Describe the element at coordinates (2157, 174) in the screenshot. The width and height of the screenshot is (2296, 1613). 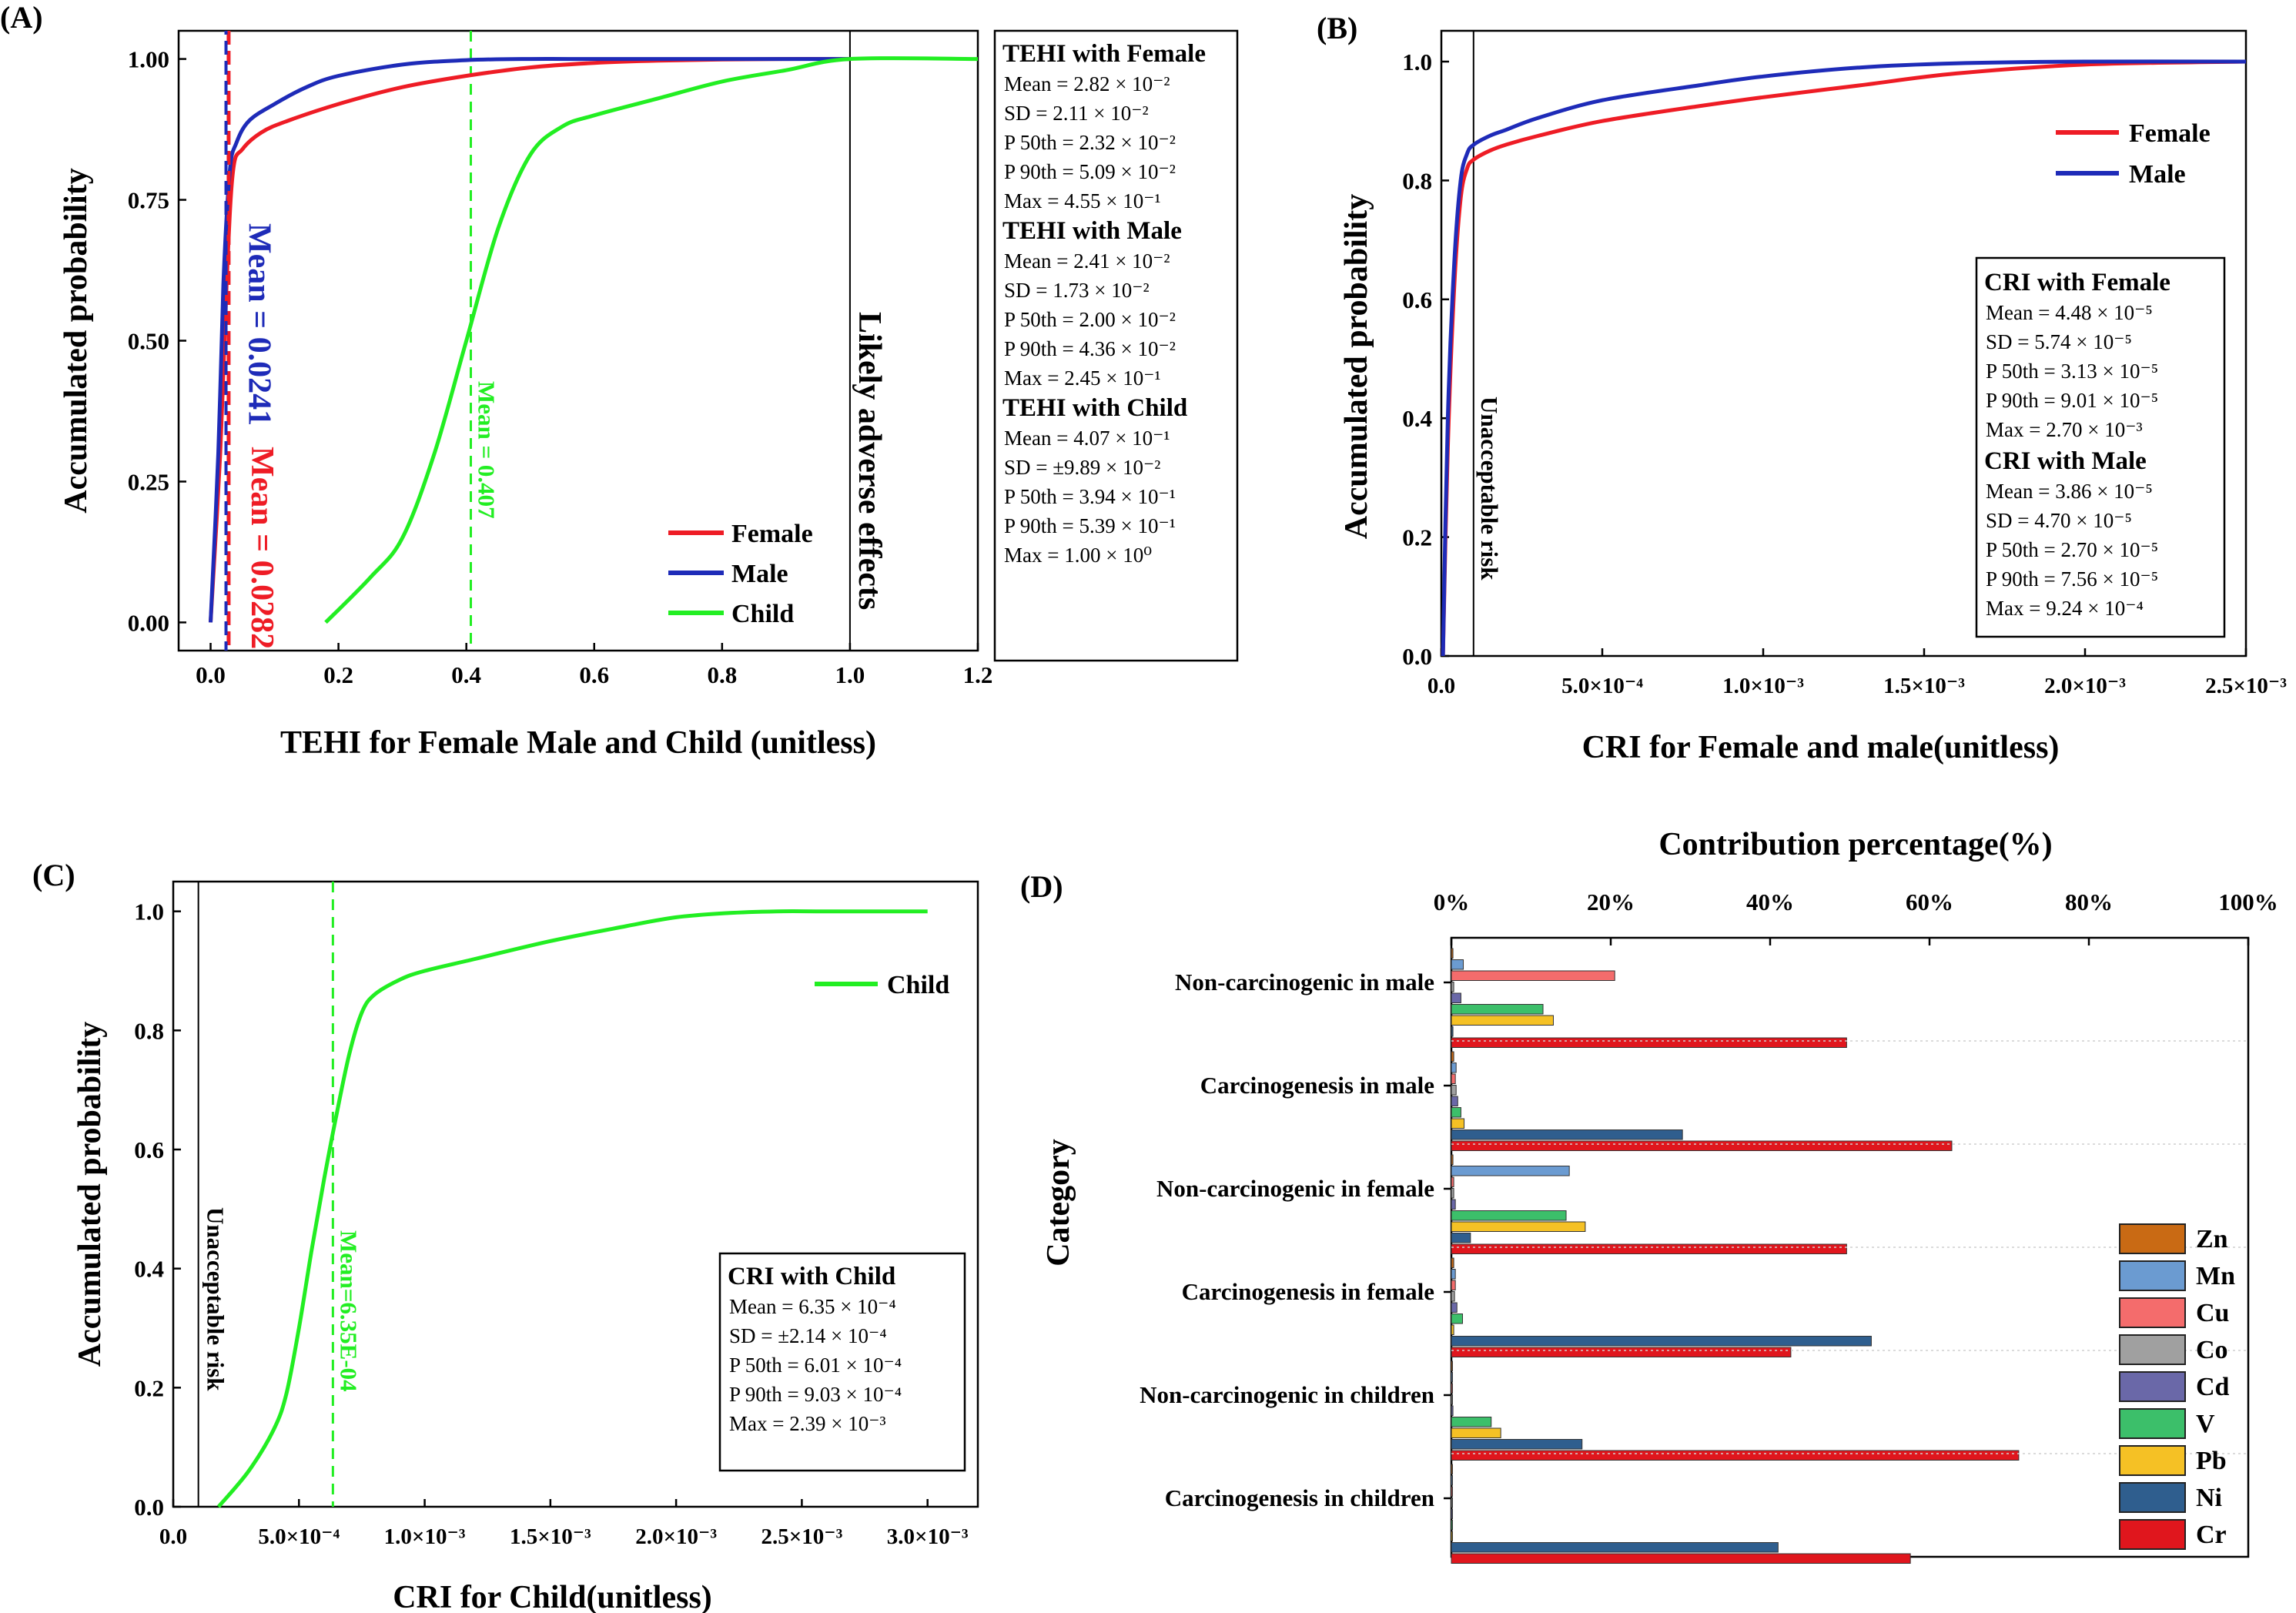
I see `panel-b-legend-label: Male` at that location.